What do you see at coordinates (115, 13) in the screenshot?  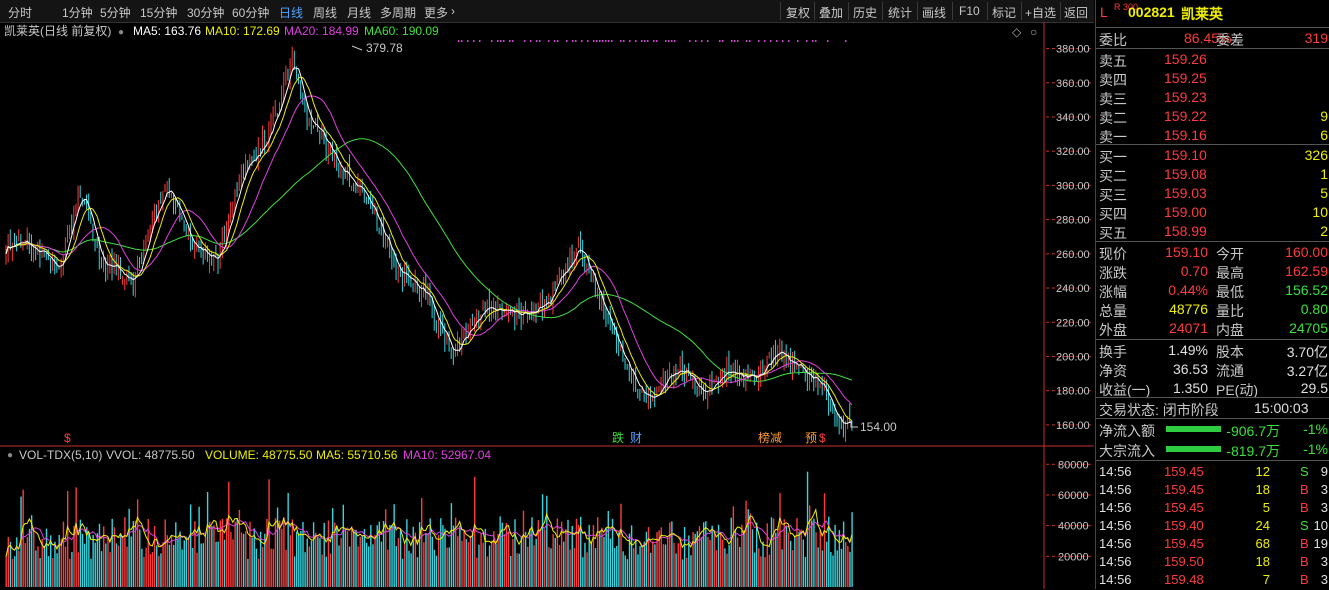 I see `tab-period-2: 5分钟` at bounding box center [115, 13].